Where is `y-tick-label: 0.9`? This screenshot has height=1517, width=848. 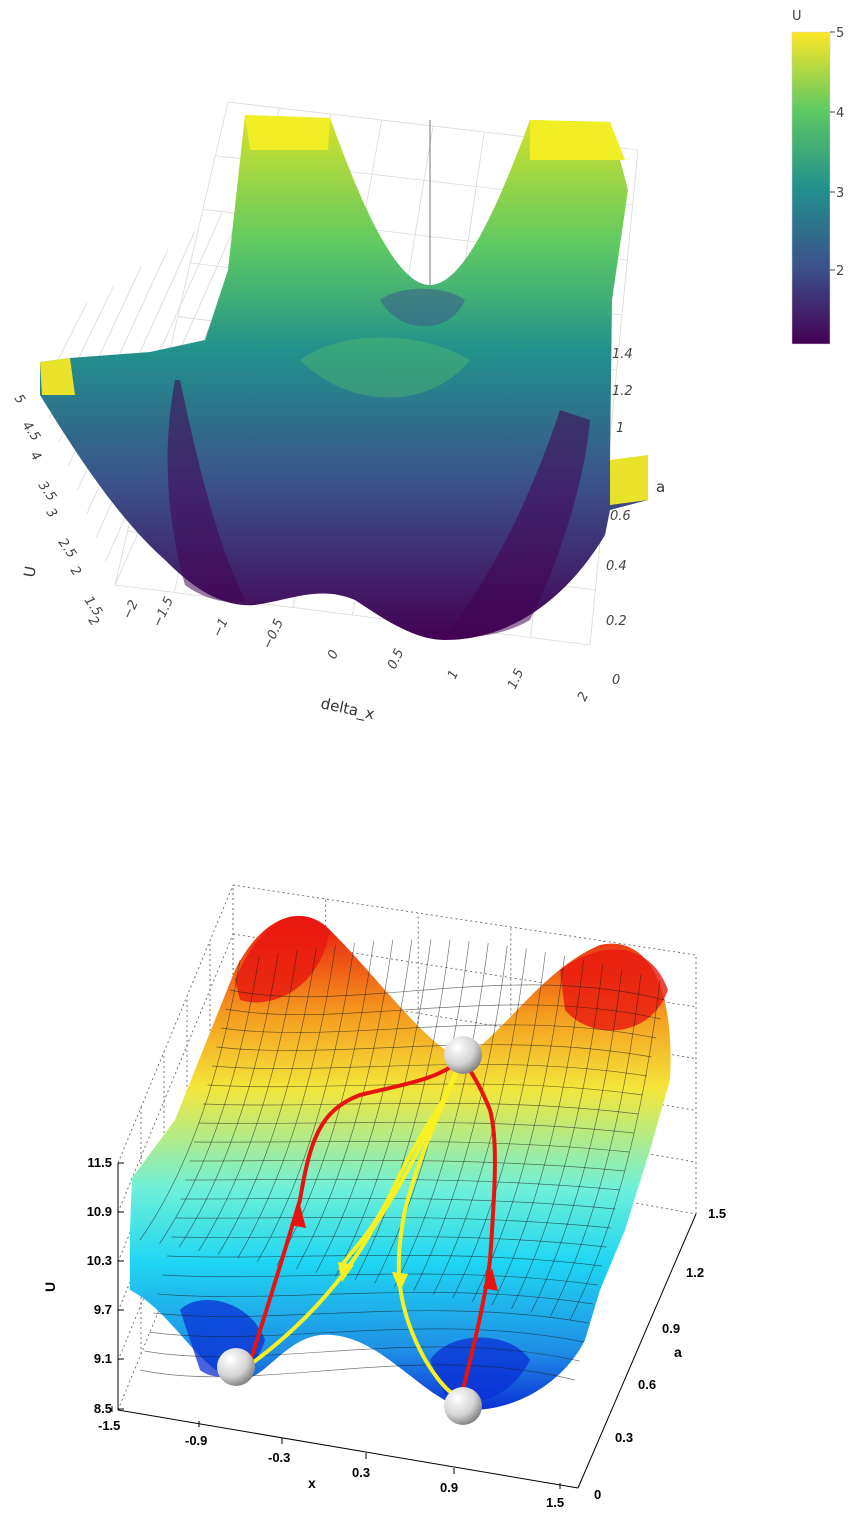 y-tick-label: 0.9 is located at coordinates (671, 1328).